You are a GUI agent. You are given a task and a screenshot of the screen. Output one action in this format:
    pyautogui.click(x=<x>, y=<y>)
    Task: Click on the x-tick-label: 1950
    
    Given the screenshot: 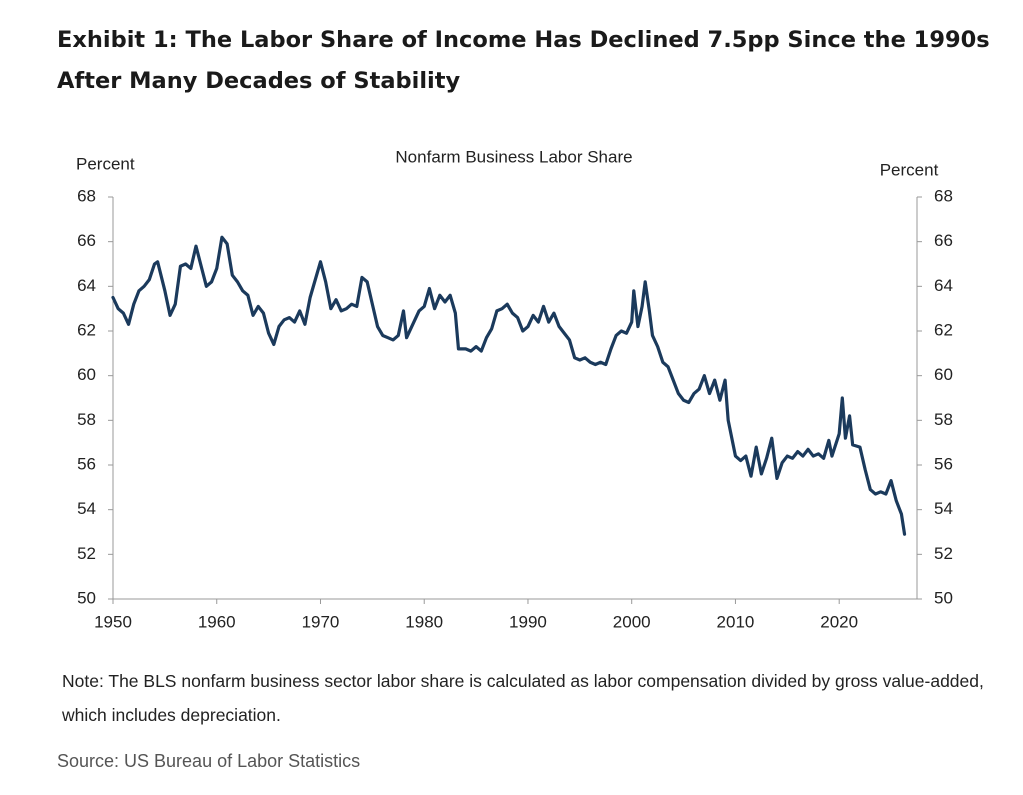 What is the action you would take?
    pyautogui.click(x=113, y=621)
    